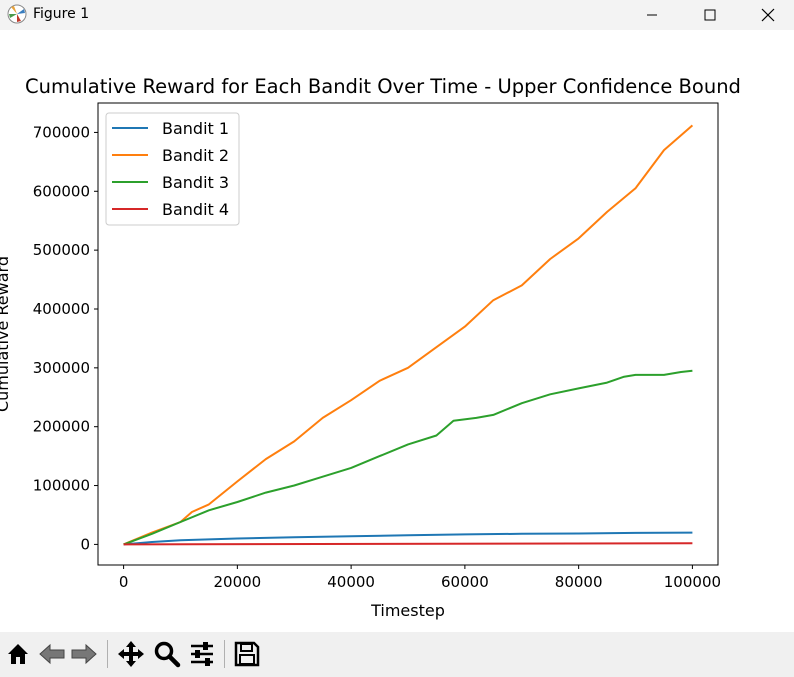  I want to click on zoom-icon, so click(167, 654).